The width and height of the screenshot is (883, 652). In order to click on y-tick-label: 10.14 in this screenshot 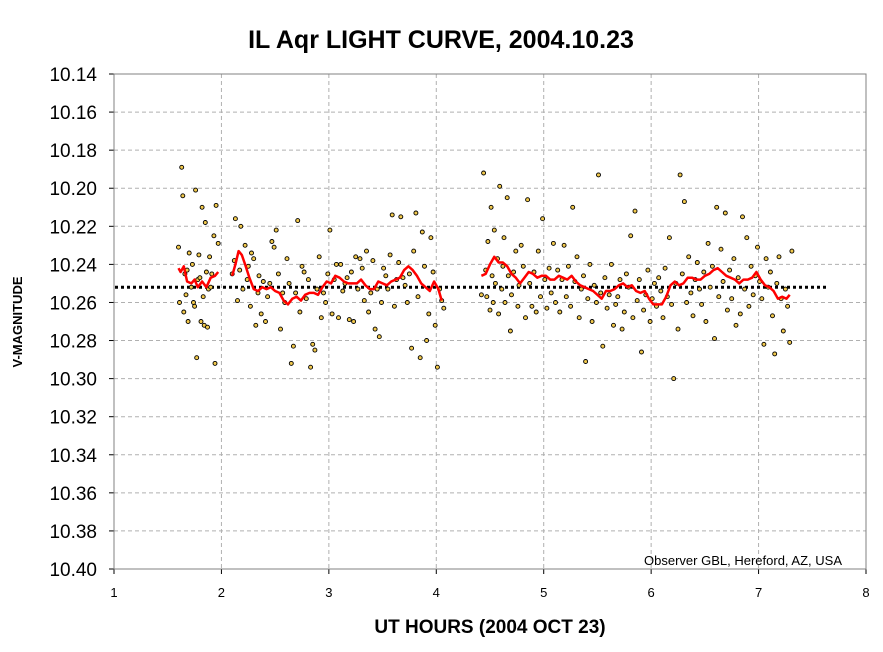, I will do `click(73, 75)`.